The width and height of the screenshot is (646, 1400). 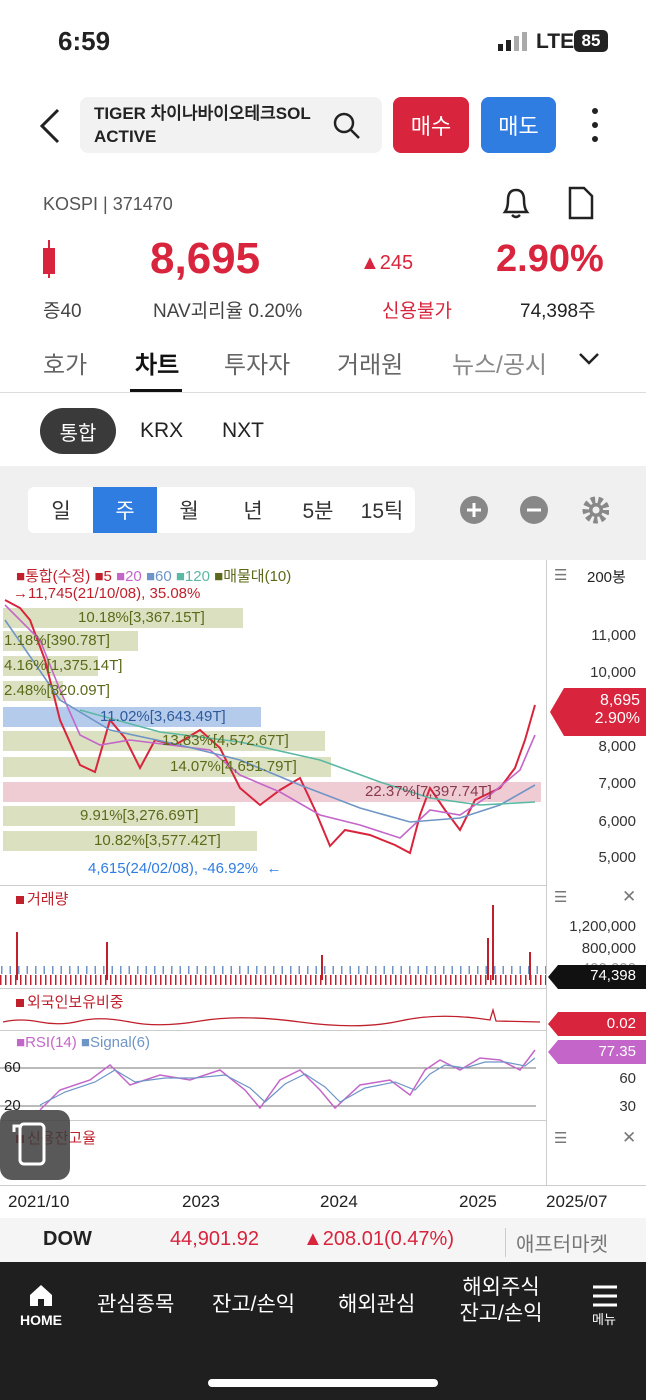 I want to click on zoom-out, so click(x=534, y=510).